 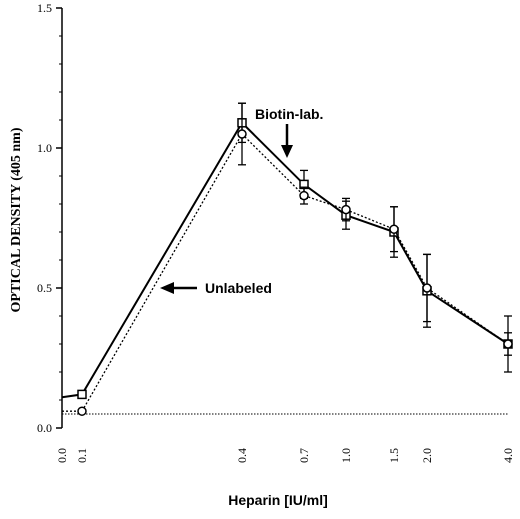 I want to click on x-tick-label: 0.4, so click(x=242, y=455).